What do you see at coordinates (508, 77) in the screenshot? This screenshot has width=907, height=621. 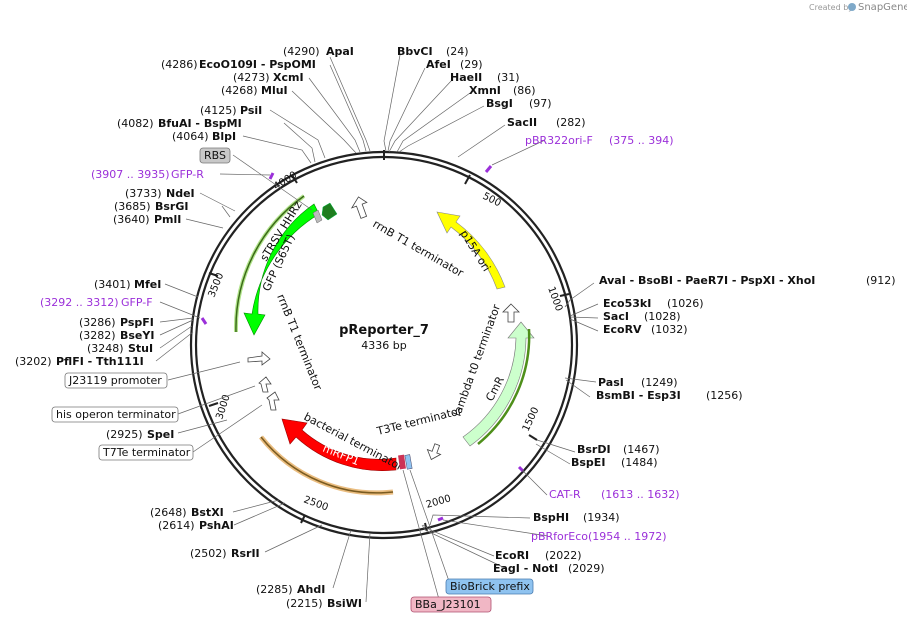 I see `site-pos: (31)` at bounding box center [508, 77].